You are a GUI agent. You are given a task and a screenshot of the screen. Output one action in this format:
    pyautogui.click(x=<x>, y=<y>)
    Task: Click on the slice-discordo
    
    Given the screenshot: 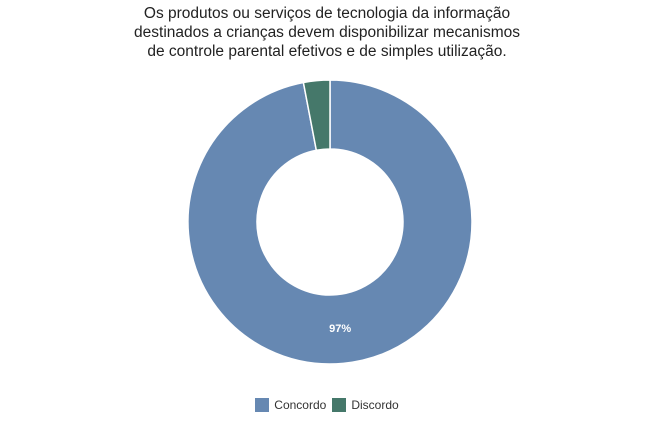 What is the action you would take?
    pyautogui.click(x=316, y=115)
    